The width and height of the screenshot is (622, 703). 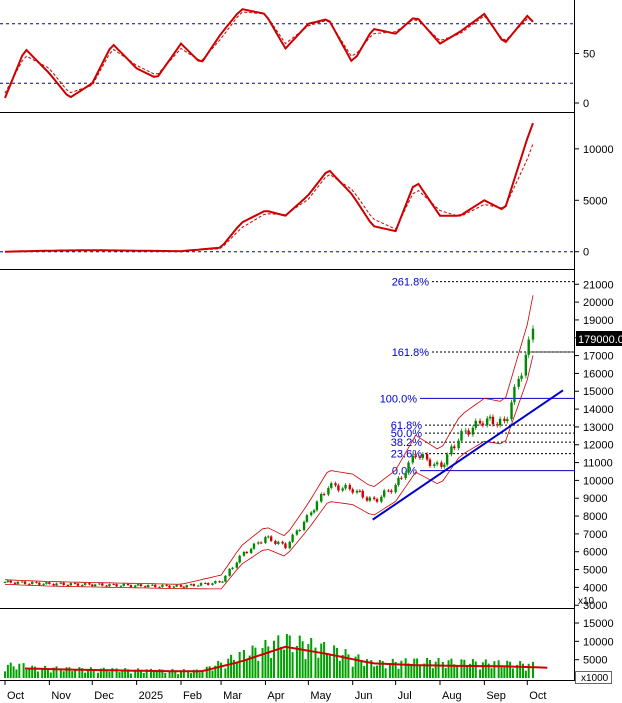 What do you see at coordinates (595, 588) in the screenshot?
I see `price-tick-label: 4000` at bounding box center [595, 588].